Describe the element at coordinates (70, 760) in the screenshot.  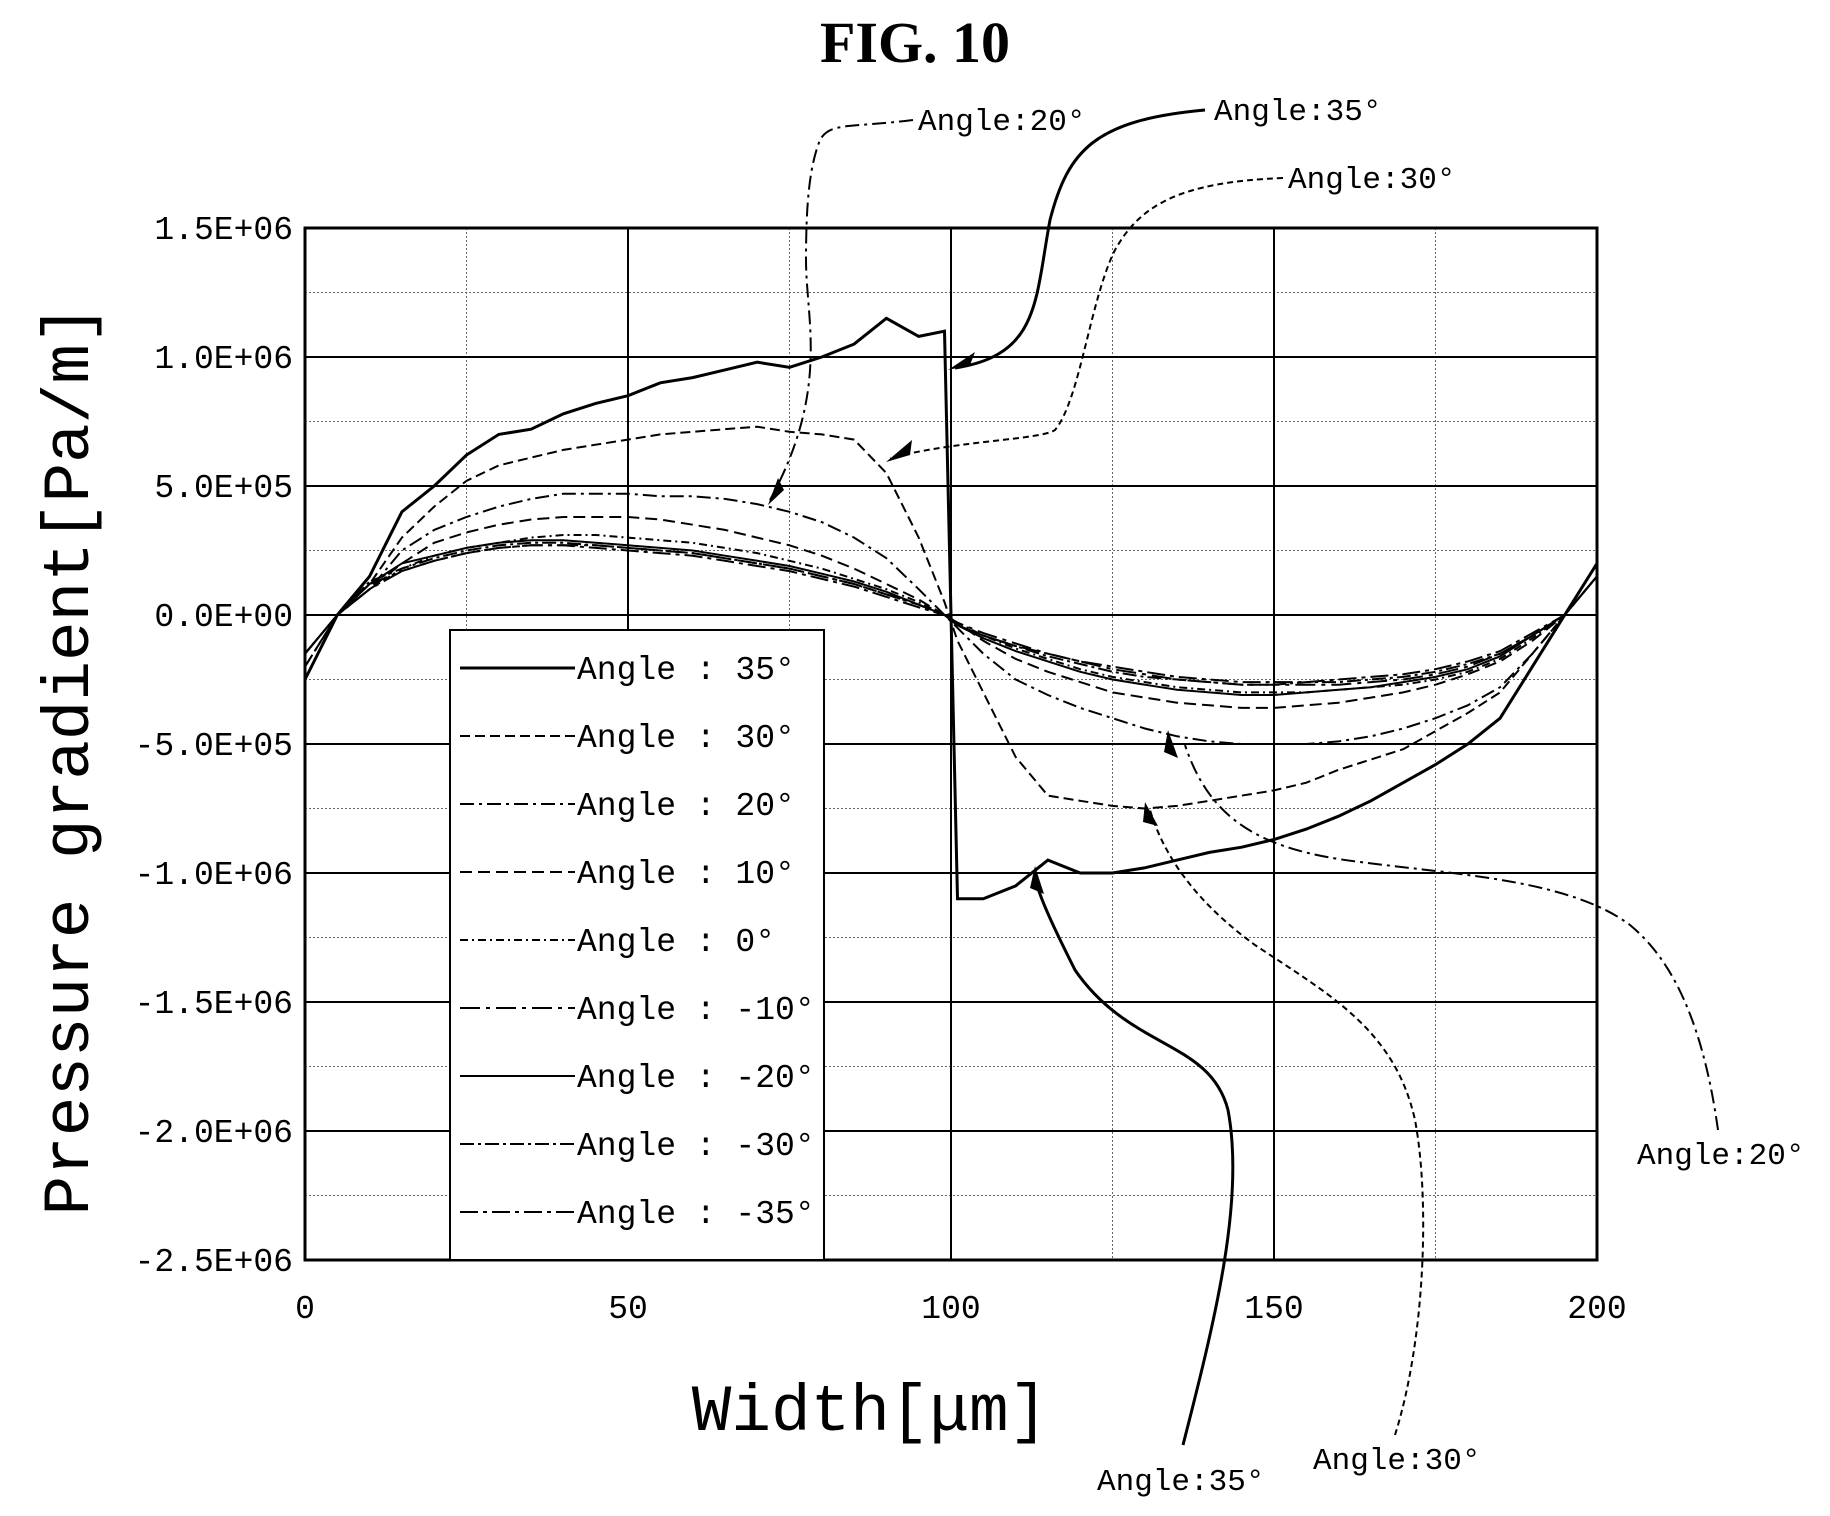
I see `y-axis-label: Pressure gradient[Pa/m]` at that location.